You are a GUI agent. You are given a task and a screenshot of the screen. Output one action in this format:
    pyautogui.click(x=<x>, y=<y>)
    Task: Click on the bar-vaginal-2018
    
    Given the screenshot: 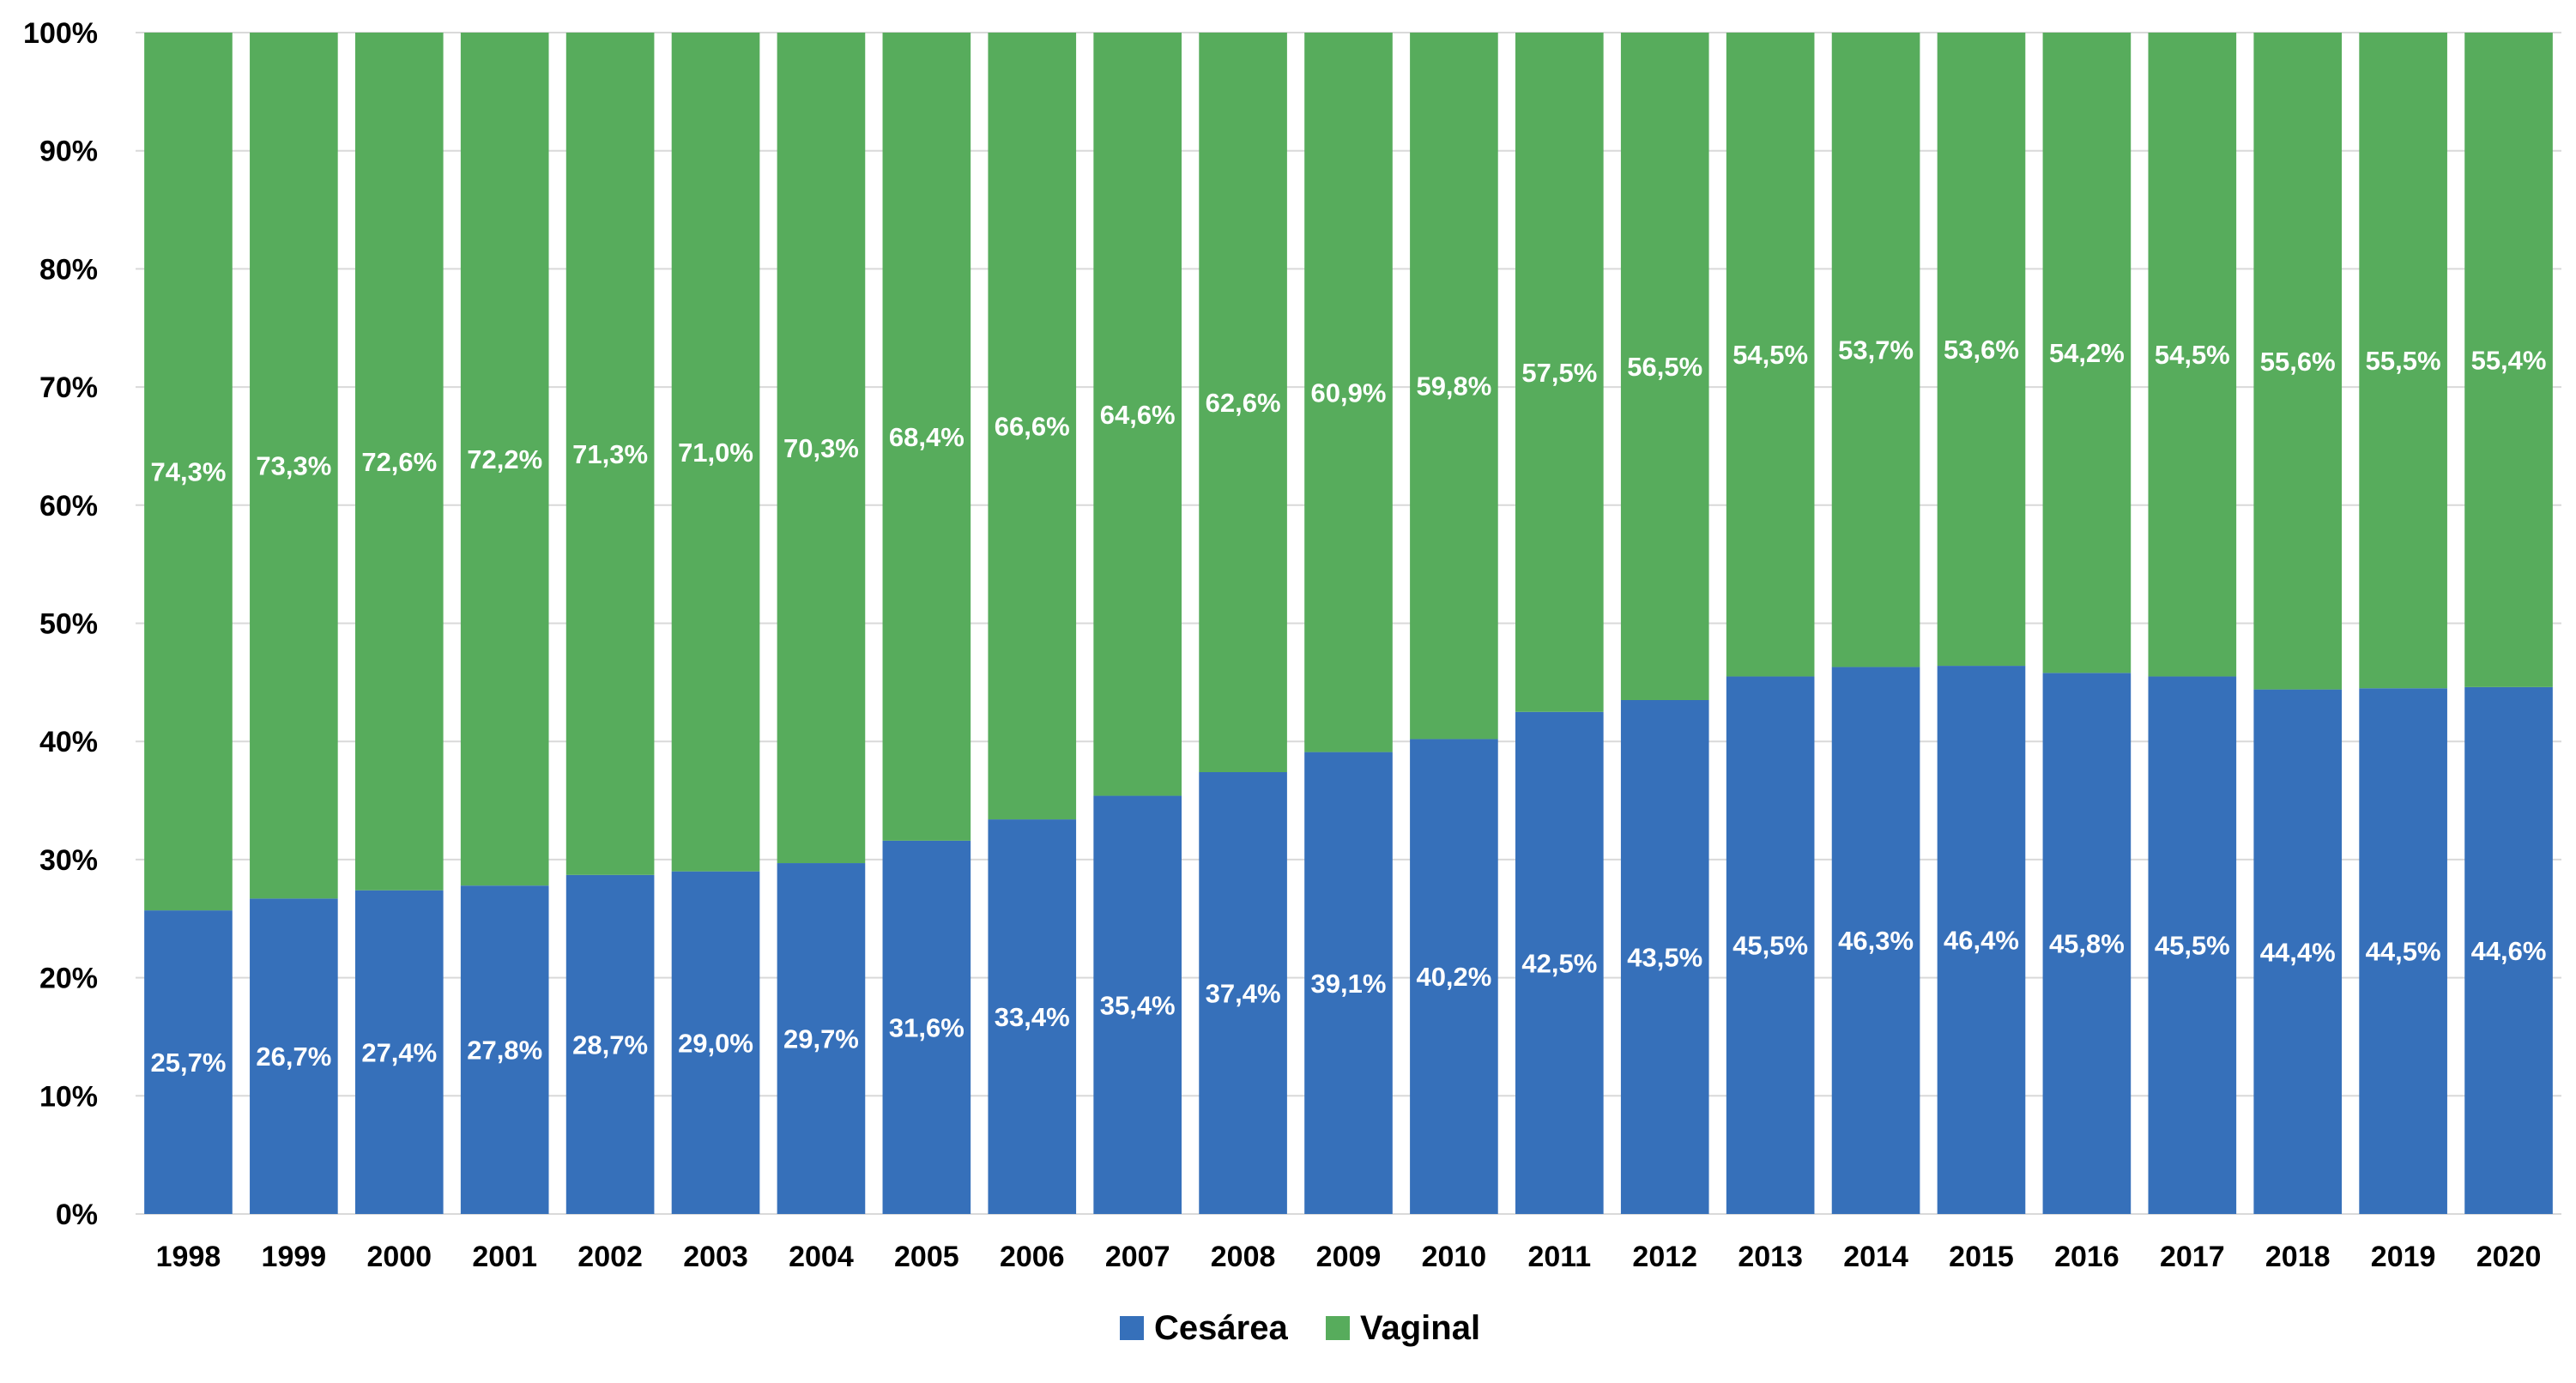 What is the action you would take?
    pyautogui.click(x=2298, y=361)
    